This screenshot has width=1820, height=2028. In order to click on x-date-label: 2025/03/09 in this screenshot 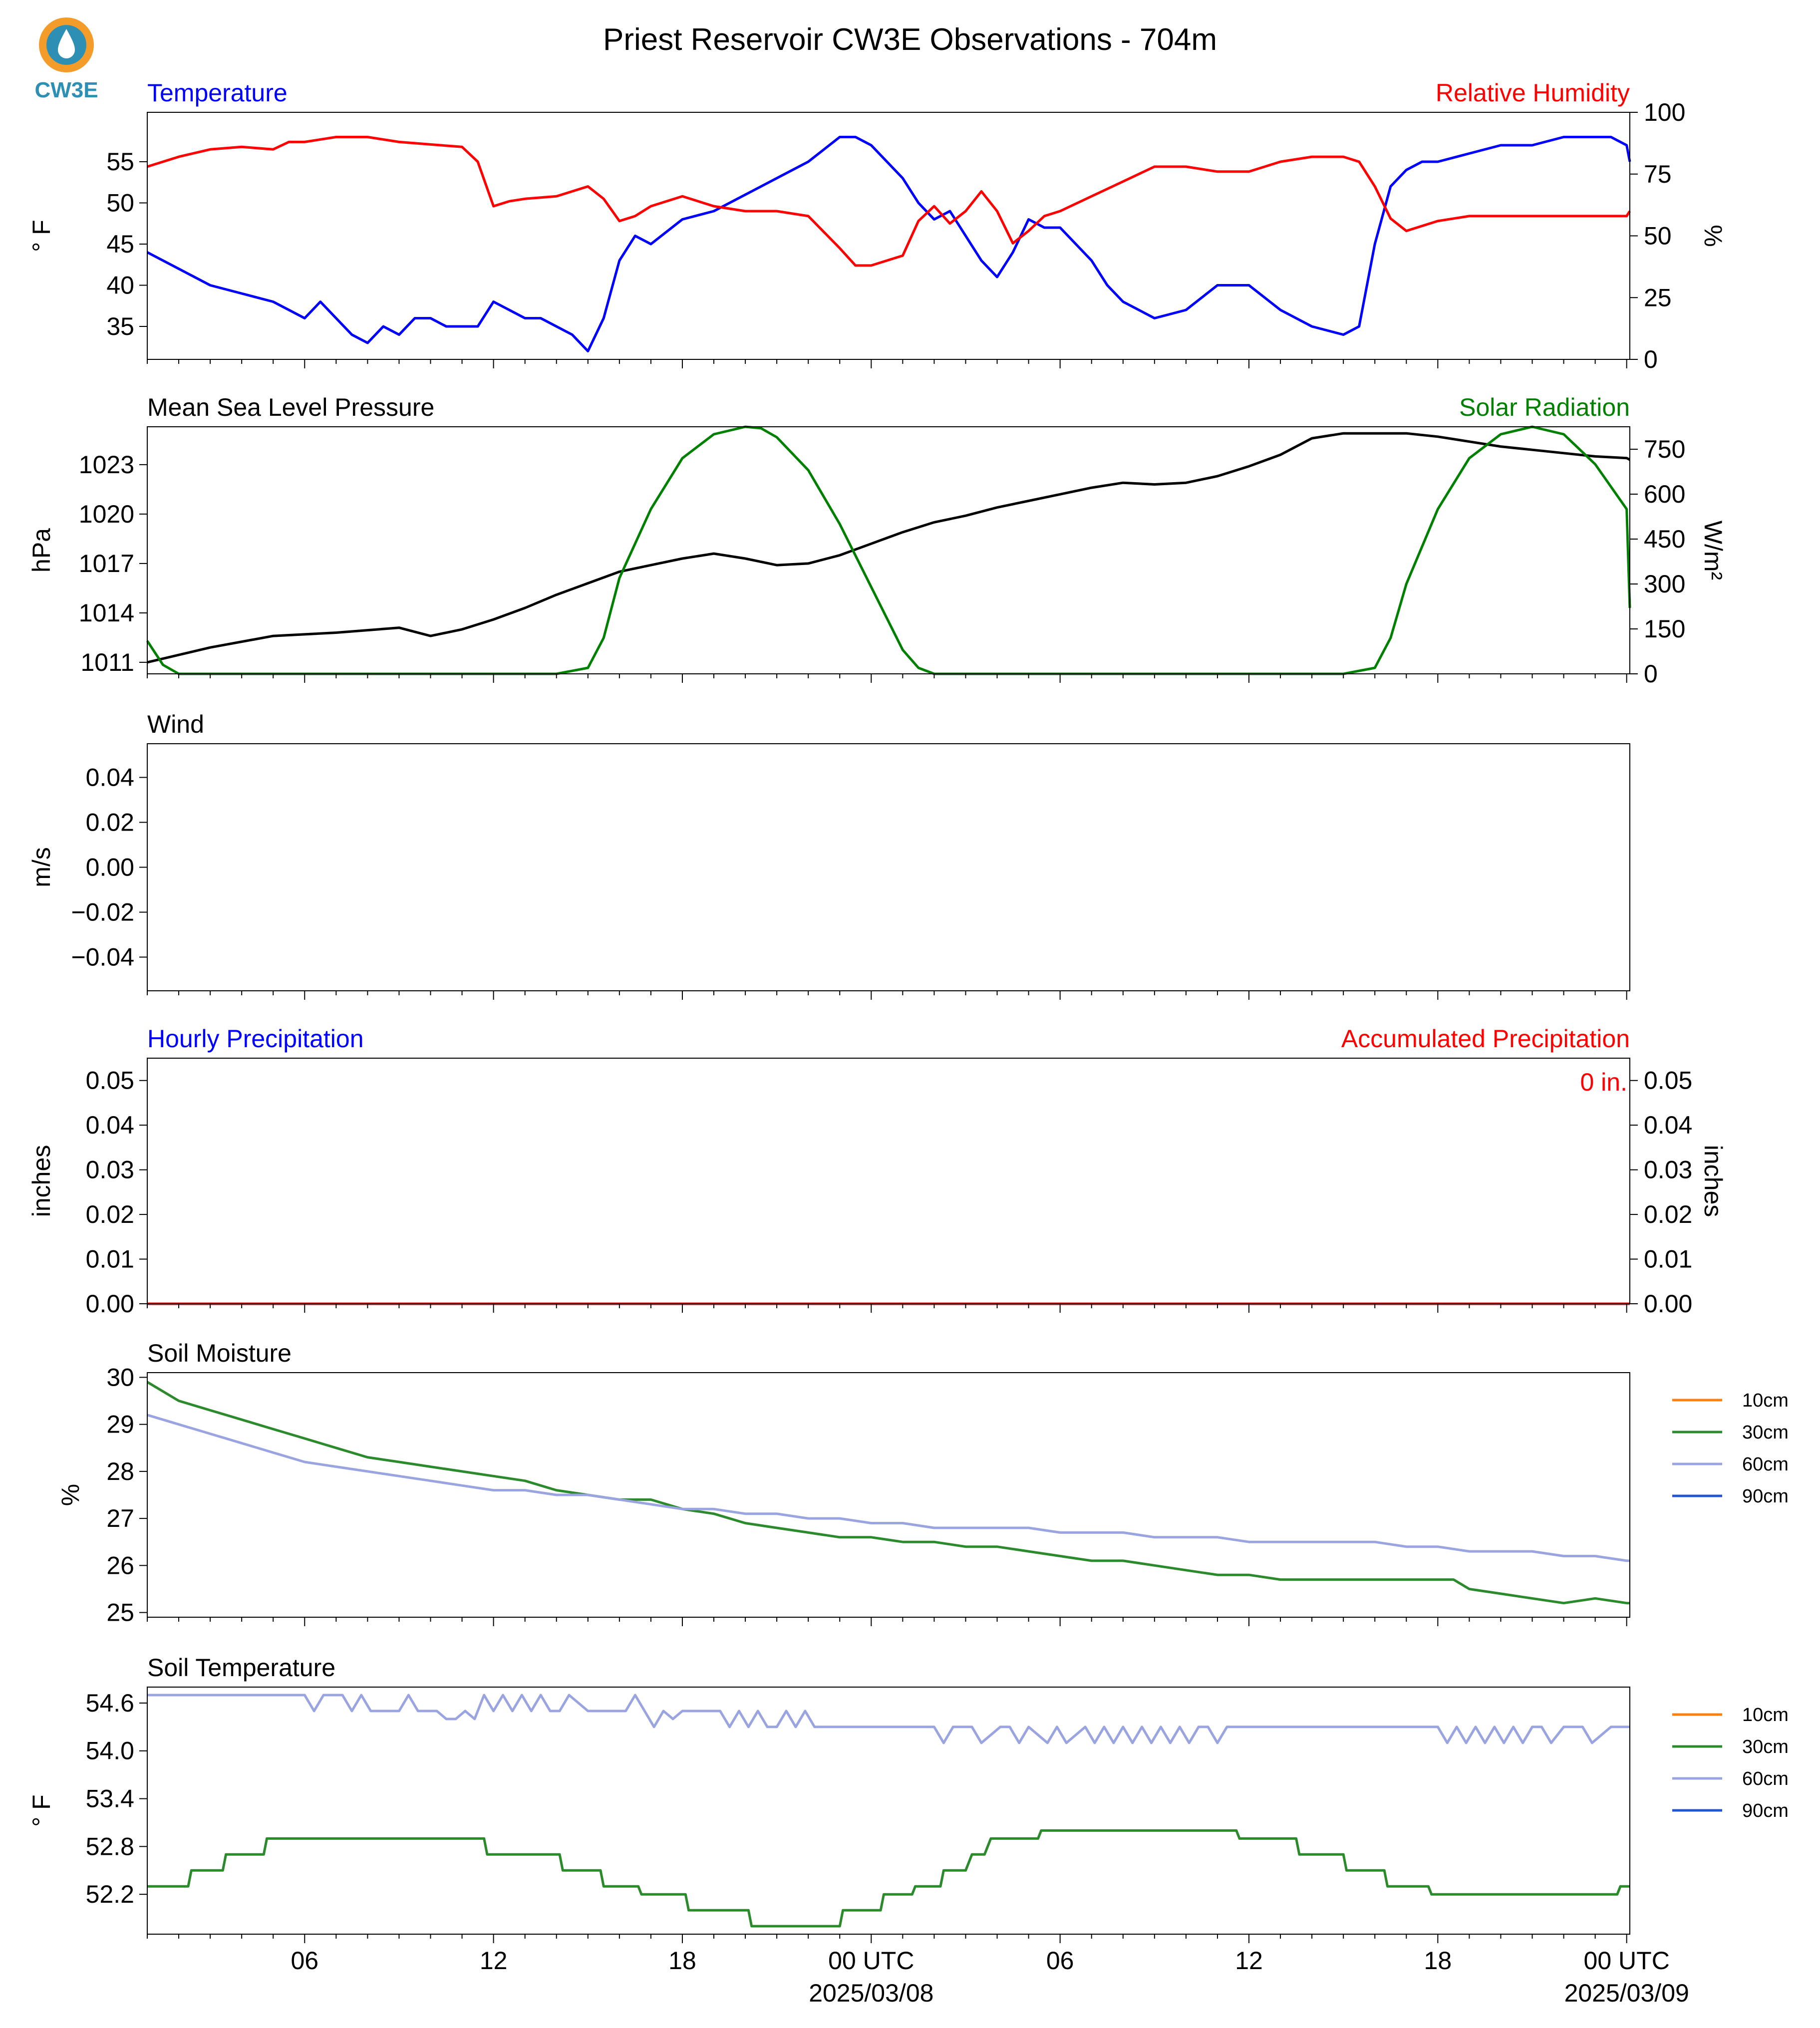, I will do `click(1626, 1993)`.